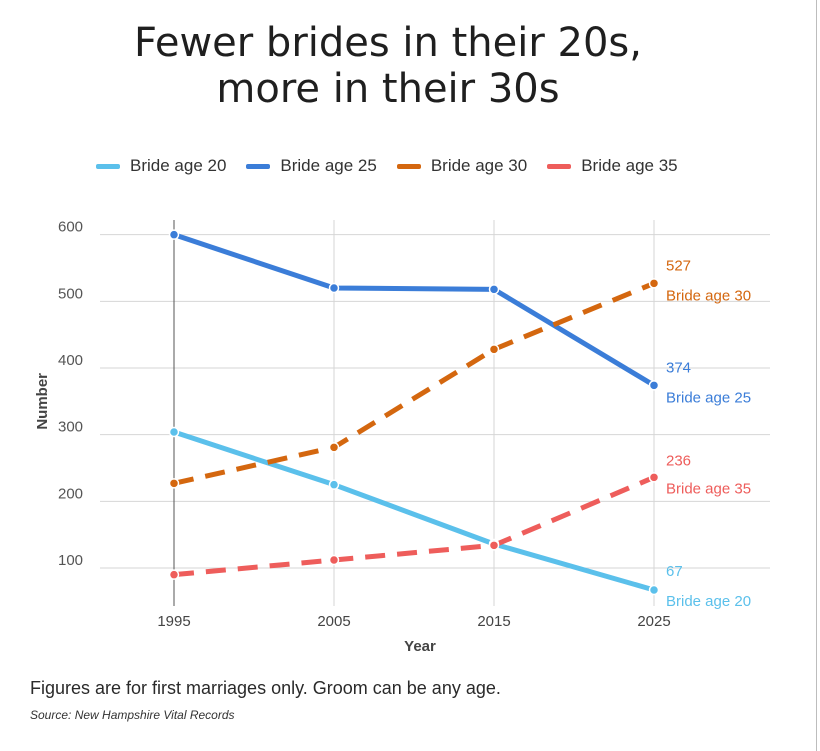  What do you see at coordinates (333, 621) in the screenshot?
I see `x-tick-label: 2005` at bounding box center [333, 621].